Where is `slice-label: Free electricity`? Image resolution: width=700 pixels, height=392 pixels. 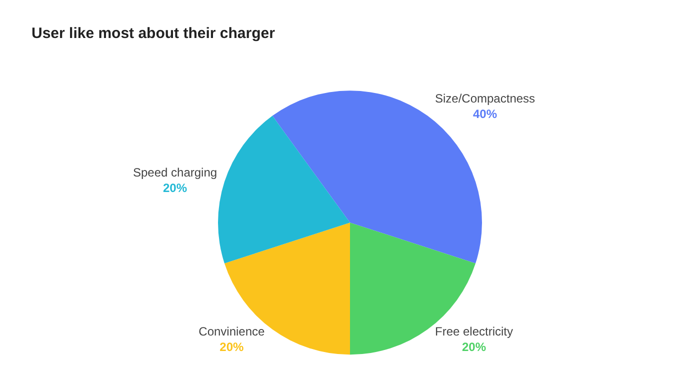
slice-label: Free electricity is located at coordinates (474, 331).